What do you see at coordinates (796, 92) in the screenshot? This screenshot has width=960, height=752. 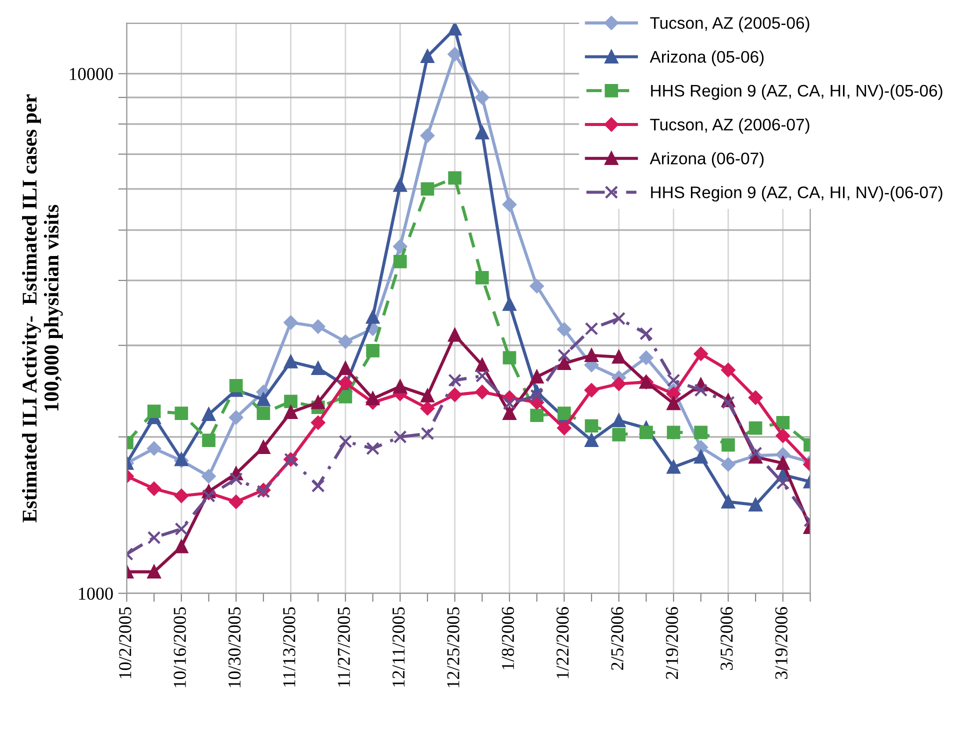 I see `legend-label: HHS Region 9 (AZ, CA, HI, NV)-(05-06)` at bounding box center [796, 92].